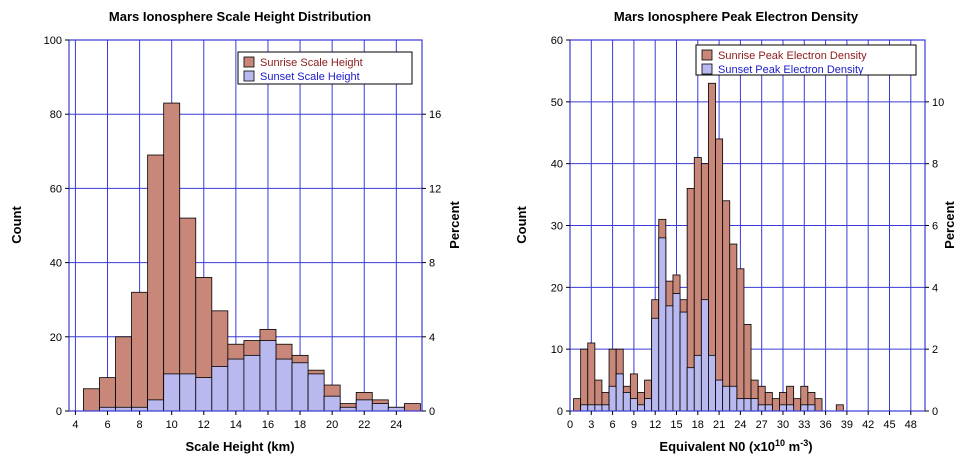  Describe the element at coordinates (792, 56) in the screenshot. I see `legend-label-sunrise: Sunrise Peak Electron Density` at that location.